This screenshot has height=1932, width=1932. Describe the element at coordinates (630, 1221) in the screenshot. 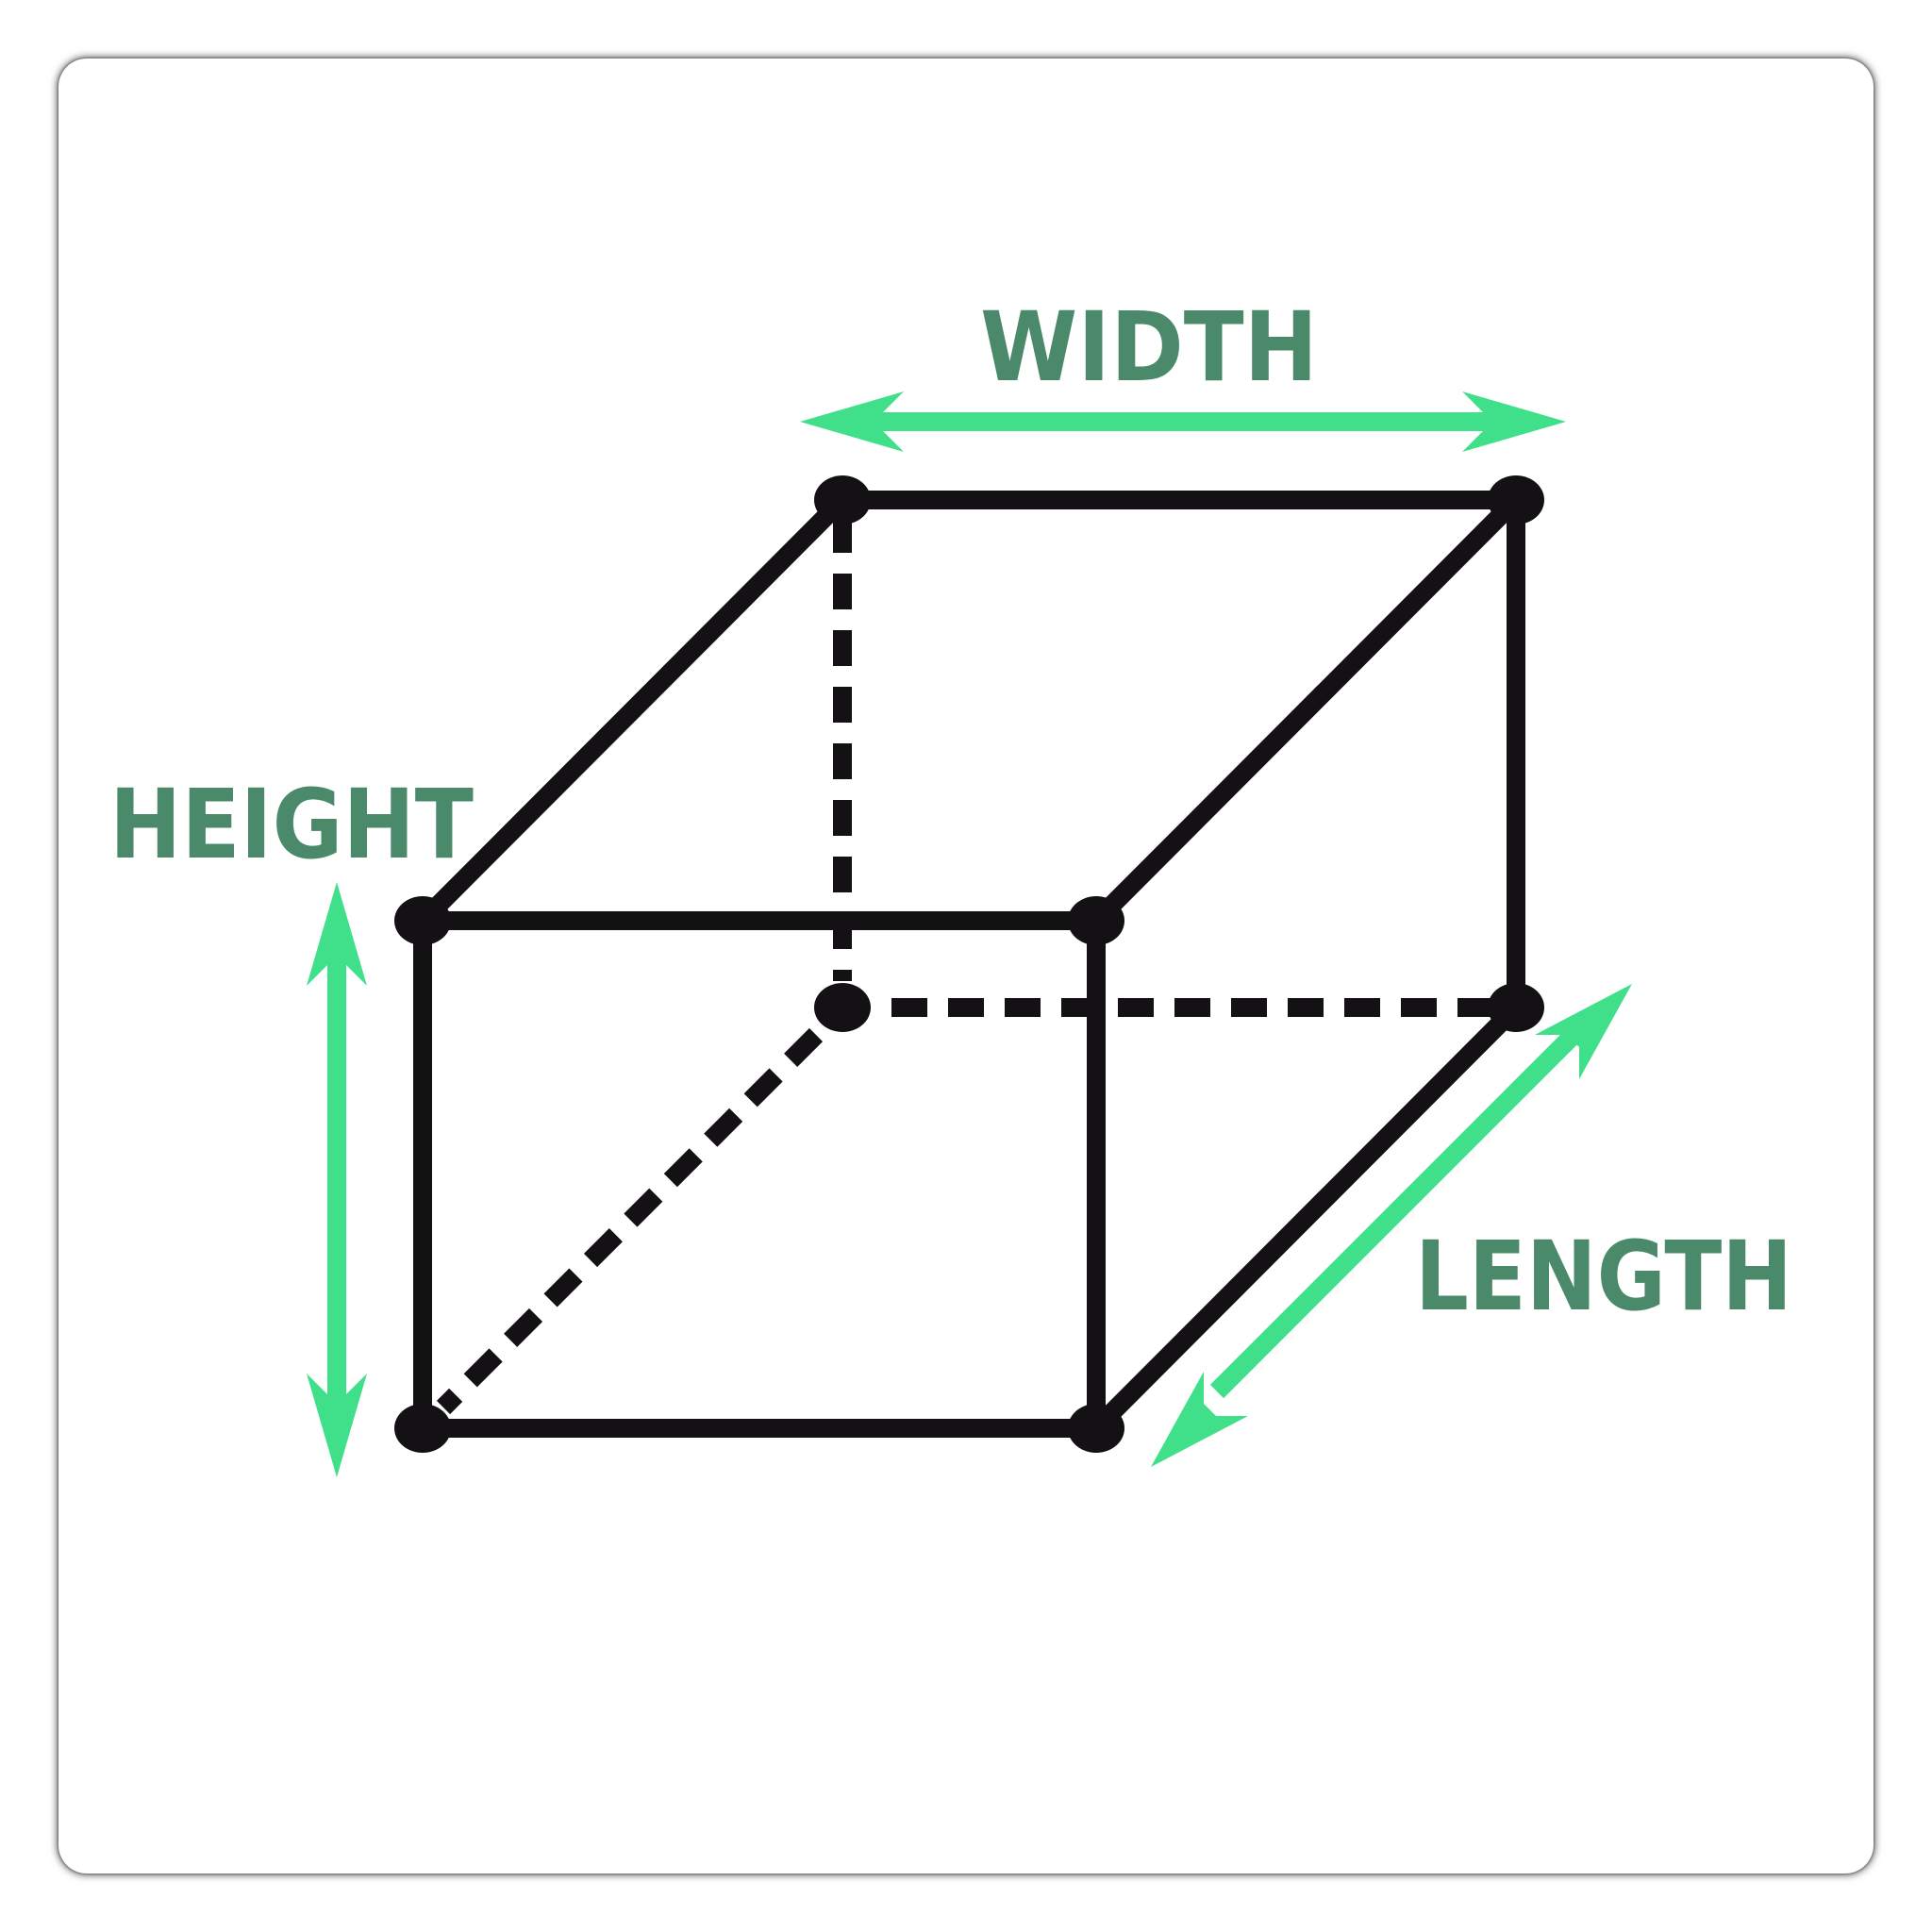

I see `hidden-edge-diagonal` at that location.